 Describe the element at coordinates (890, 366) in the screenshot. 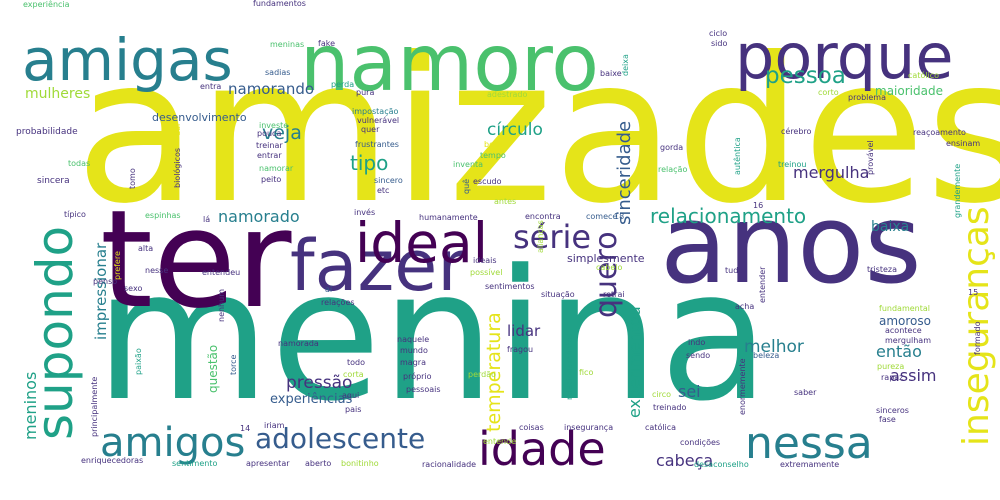

I see `word-pureza: pureza` at that location.